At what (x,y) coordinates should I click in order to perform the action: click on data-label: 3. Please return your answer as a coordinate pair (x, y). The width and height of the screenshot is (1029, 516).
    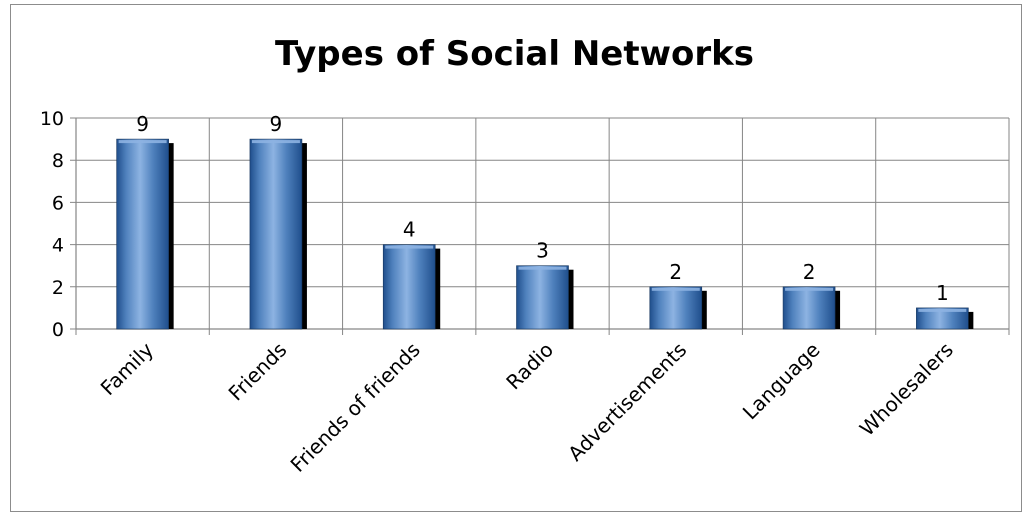
    Looking at the image, I should click on (542, 251).